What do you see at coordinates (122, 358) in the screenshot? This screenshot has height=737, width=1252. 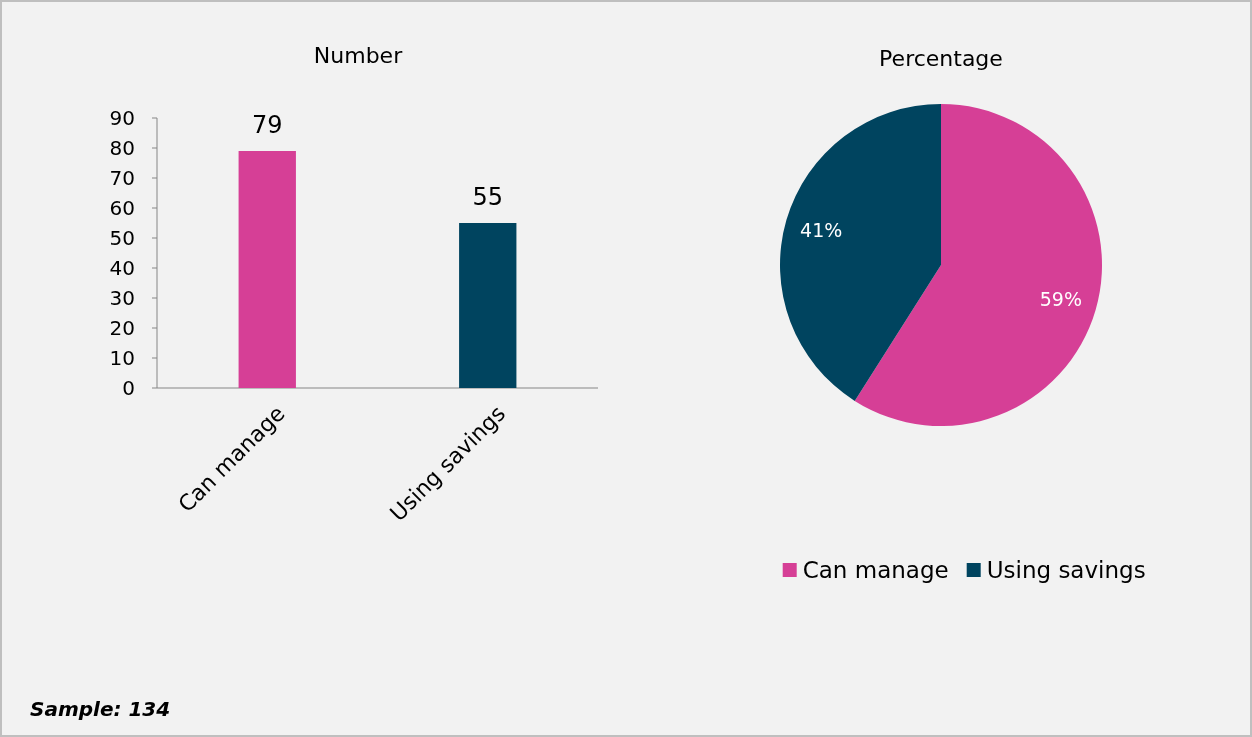 I see `y-tick-label: 10` at bounding box center [122, 358].